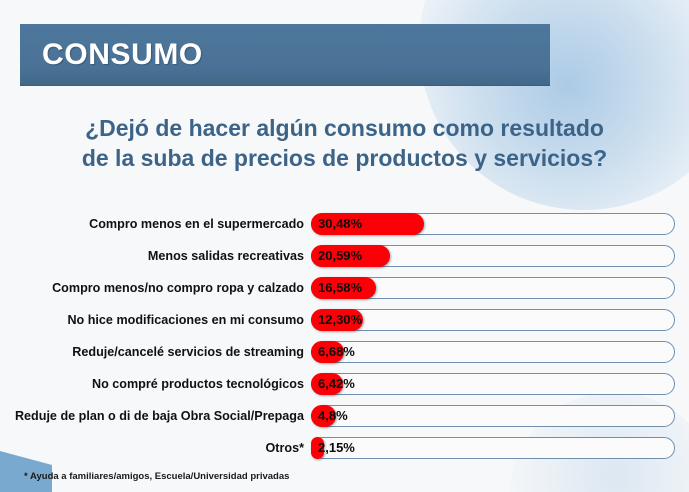 Image resolution: width=689 pixels, height=492 pixels. What do you see at coordinates (340, 287) in the screenshot?
I see `bar-value-label: 16,58%` at bounding box center [340, 287].